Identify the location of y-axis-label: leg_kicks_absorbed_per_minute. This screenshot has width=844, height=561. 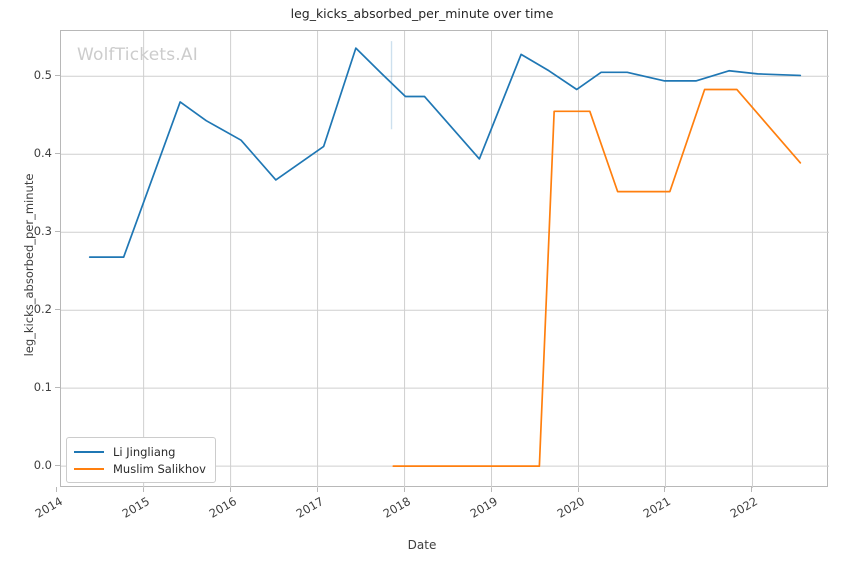
(29, 265).